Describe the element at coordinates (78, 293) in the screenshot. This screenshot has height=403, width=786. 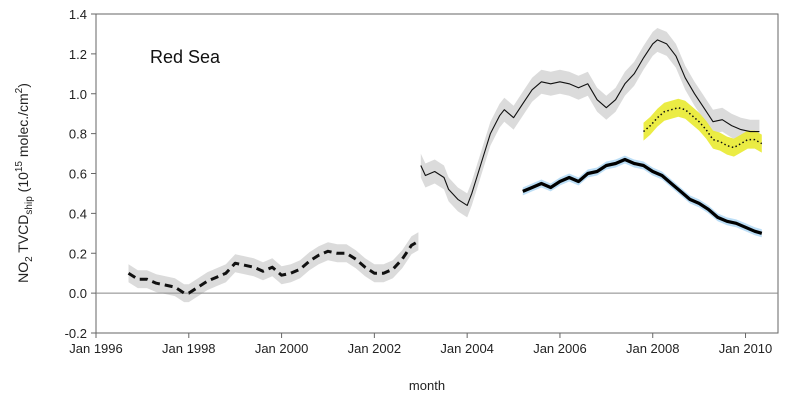
I see `y-tick-label: 0.0` at that location.